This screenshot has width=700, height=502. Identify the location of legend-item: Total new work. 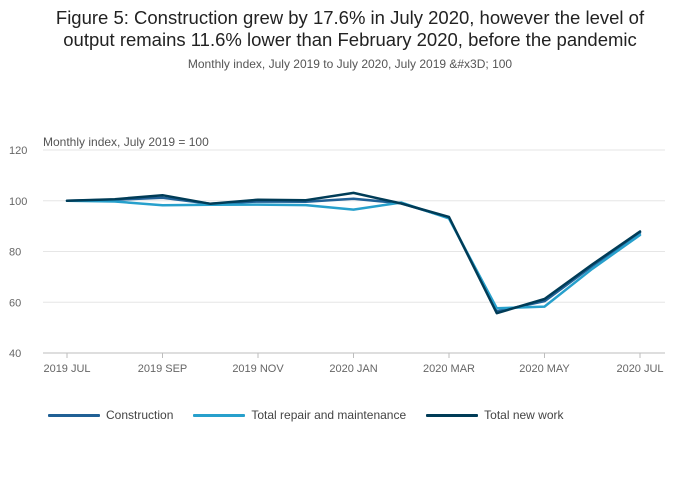
(495, 415).